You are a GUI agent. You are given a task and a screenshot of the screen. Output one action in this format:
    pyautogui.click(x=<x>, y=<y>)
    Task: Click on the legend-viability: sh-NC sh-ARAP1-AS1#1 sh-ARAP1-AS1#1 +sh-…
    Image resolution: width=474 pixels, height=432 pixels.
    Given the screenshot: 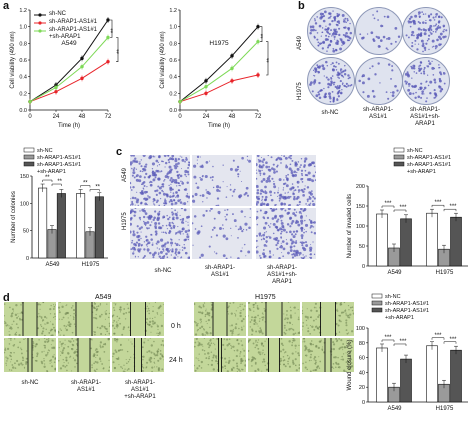 What is the action you would take?
    pyautogui.click(x=87, y=30)
    